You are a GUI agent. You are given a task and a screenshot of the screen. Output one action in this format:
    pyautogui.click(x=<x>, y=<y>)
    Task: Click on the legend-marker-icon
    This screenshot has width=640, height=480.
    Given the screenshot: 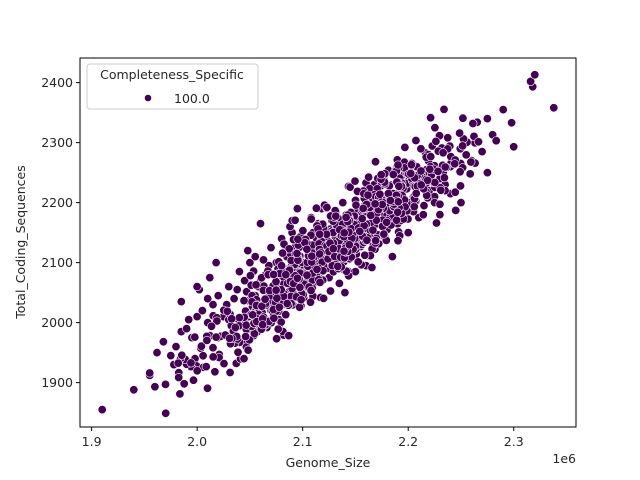 What is the action you would take?
    pyautogui.click(x=148, y=98)
    